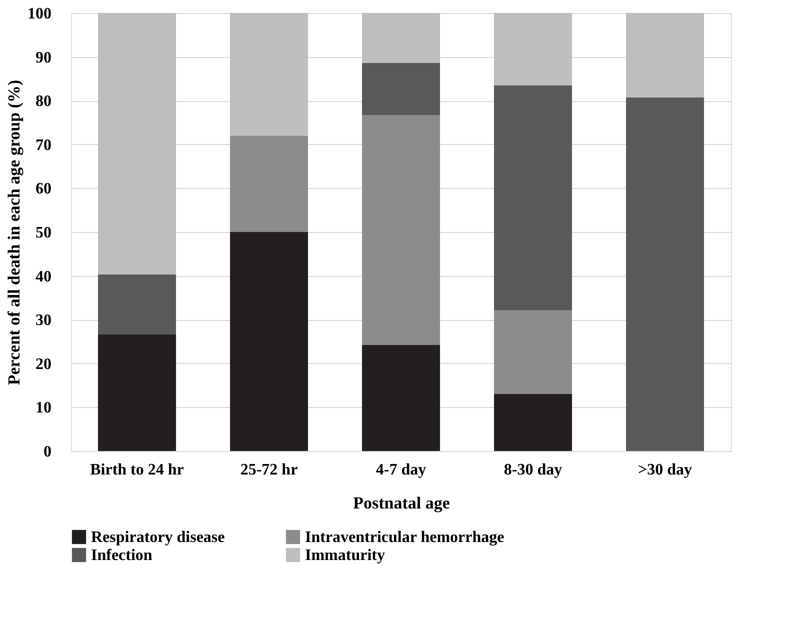 The height and width of the screenshot is (624, 803). Describe the element at coordinates (158, 537) in the screenshot. I see `legend-label: Respiratory disease` at that location.